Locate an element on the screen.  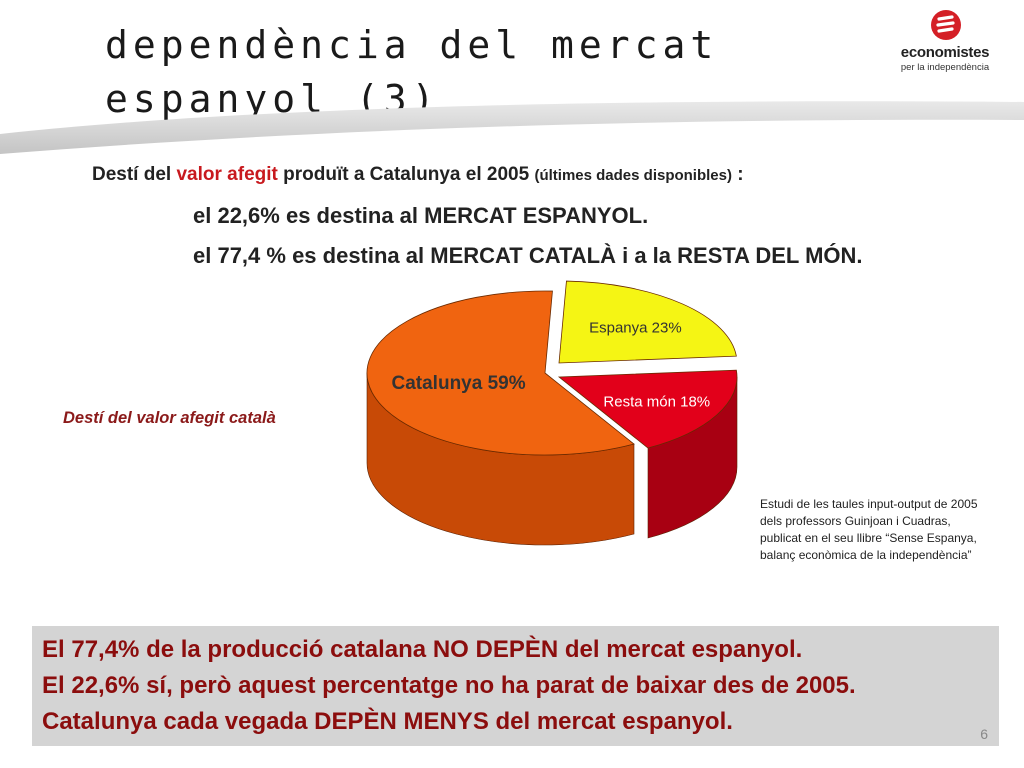
pie-chart: Catalunya 59% Espanya 23% Resta món 18% is located at coordinates (552, 413).